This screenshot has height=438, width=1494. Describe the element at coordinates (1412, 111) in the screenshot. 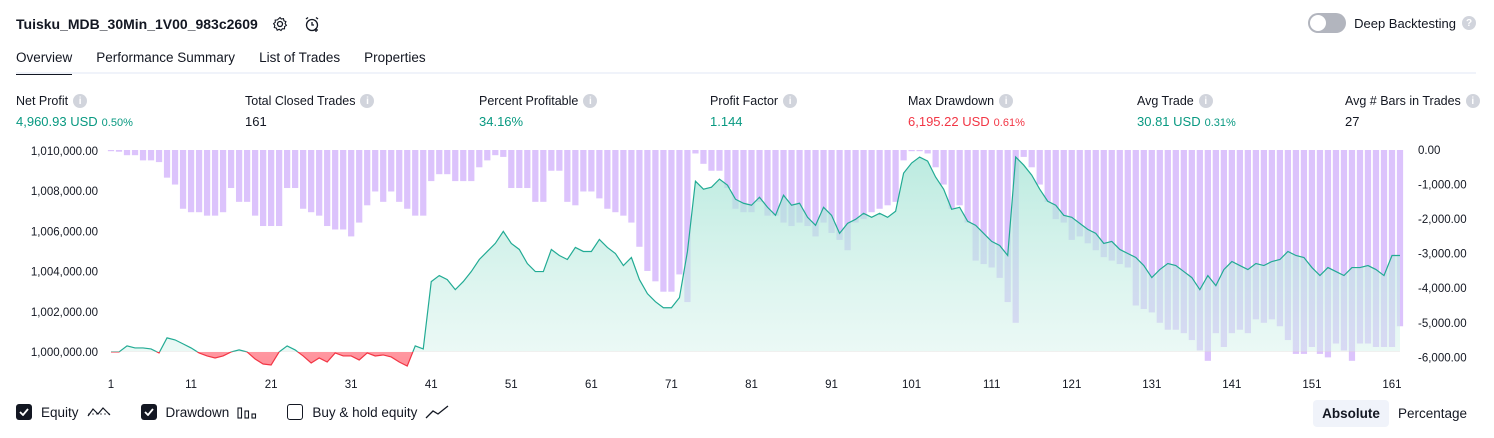

I see `stat-avg-bars: Avg # Bars in Trades i 27` at that location.